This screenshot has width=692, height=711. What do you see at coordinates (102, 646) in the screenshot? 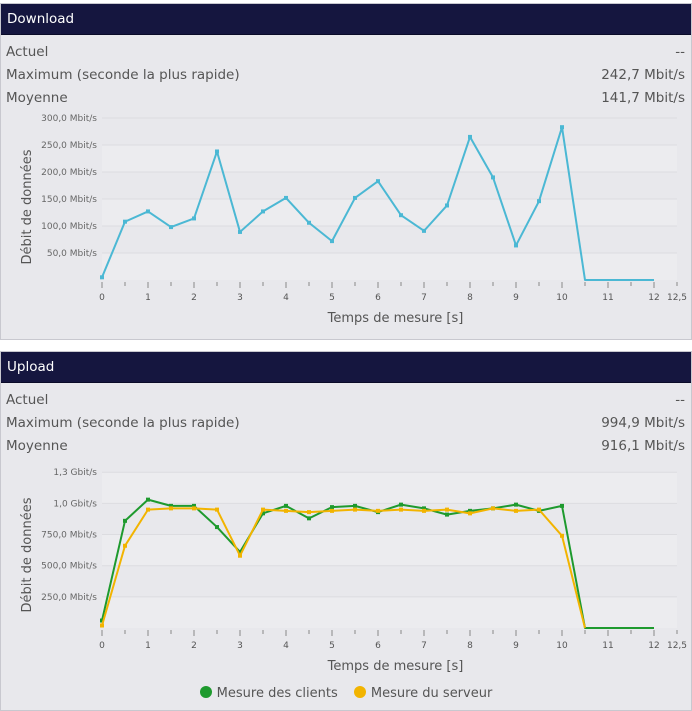
I see `x-tick-label: 0` at bounding box center [102, 646].